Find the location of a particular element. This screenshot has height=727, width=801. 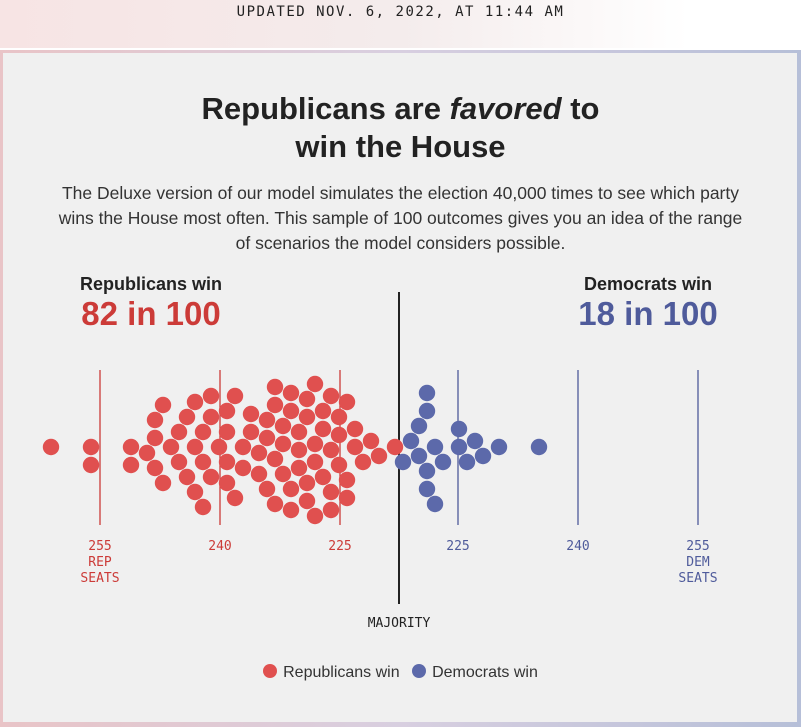

tick-label: REP is located at coordinates (100, 562).